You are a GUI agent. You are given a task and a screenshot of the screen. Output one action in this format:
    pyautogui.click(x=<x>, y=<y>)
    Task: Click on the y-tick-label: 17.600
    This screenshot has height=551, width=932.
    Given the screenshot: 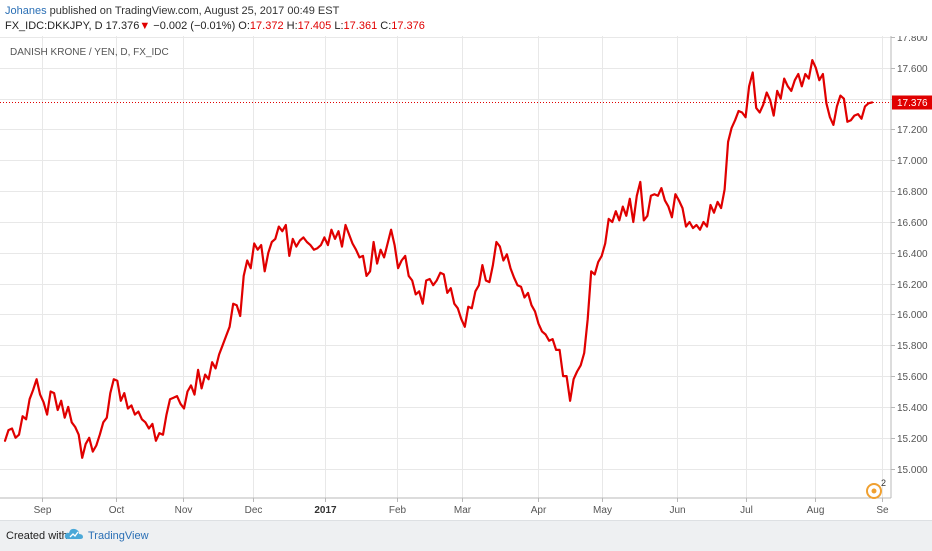 What is the action you would take?
    pyautogui.click(x=912, y=69)
    